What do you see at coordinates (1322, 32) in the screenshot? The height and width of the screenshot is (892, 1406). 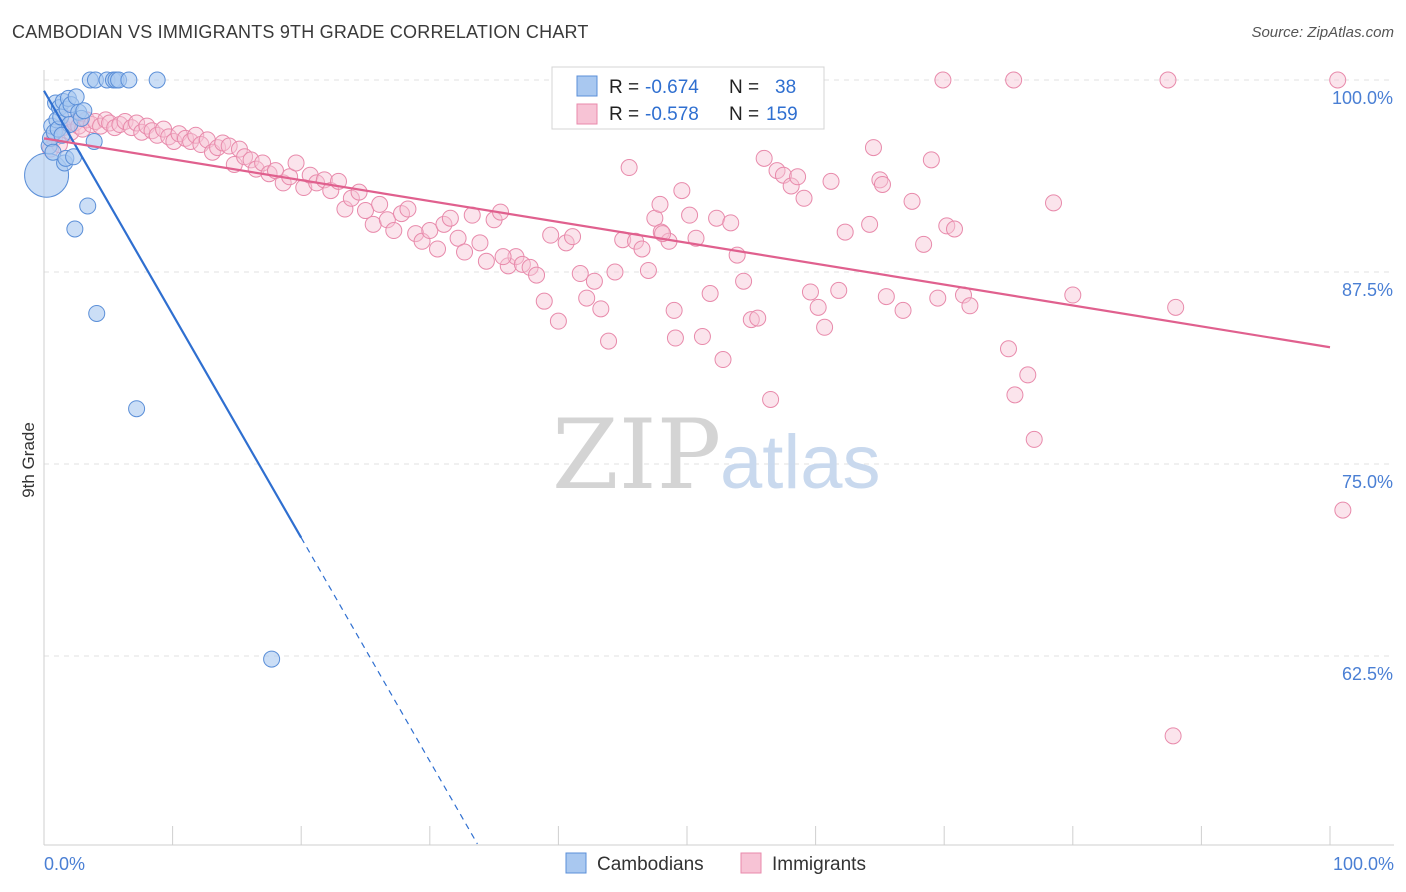 I see `source-label: Source: ZipAtlas.com` at bounding box center [1322, 32].